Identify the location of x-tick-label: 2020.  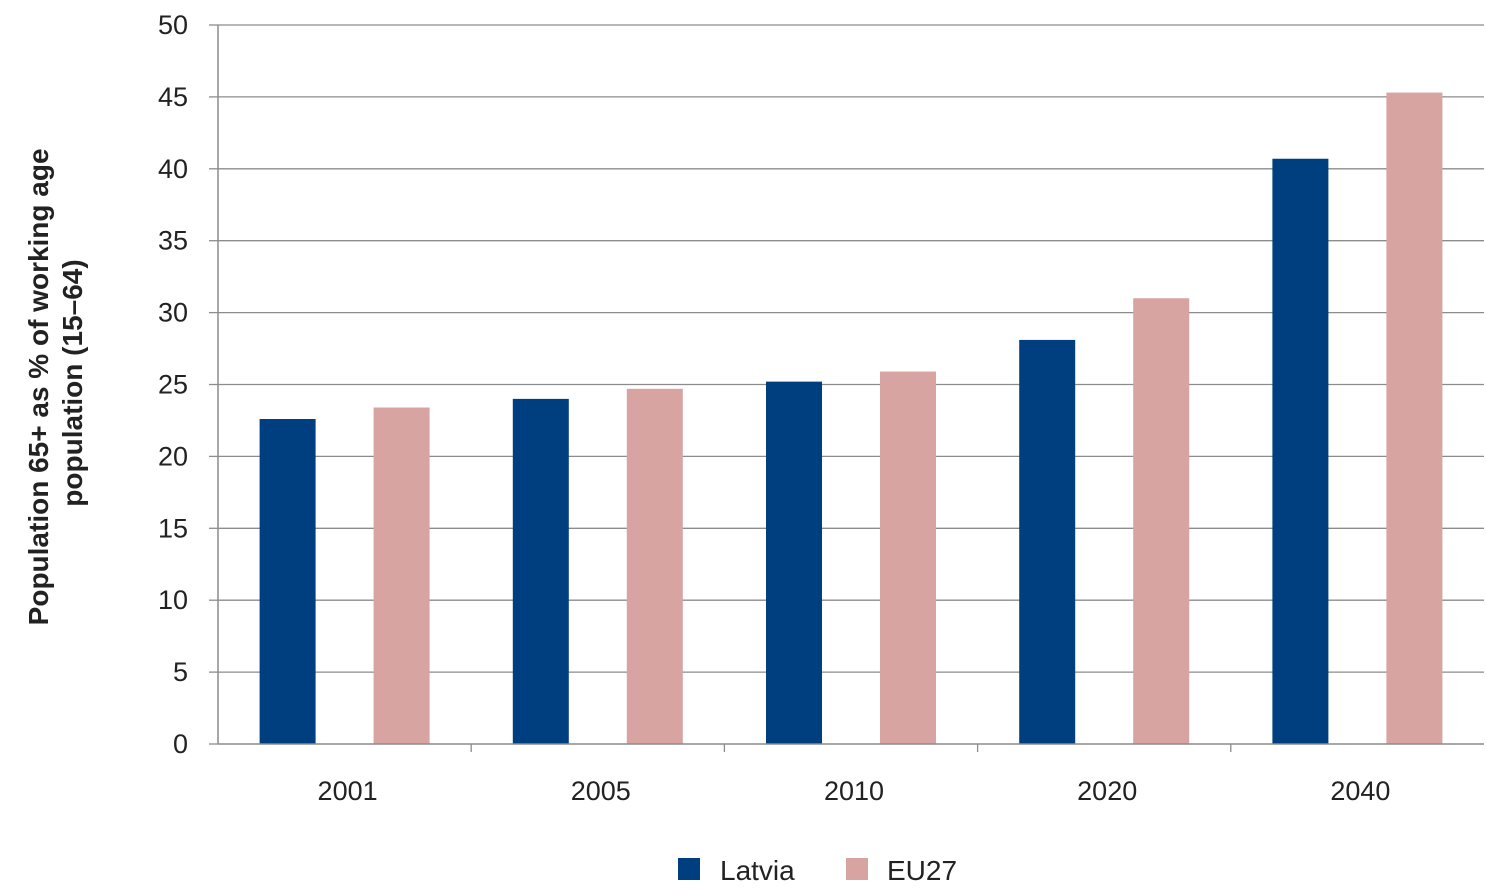
(1107, 791).